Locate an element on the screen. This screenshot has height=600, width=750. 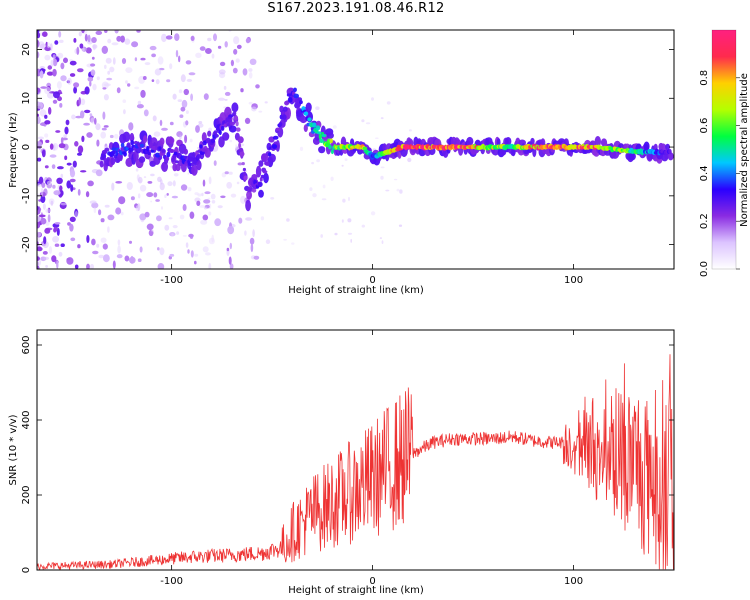
snr-x-tick-label: 100 is located at coordinates (573, 581).